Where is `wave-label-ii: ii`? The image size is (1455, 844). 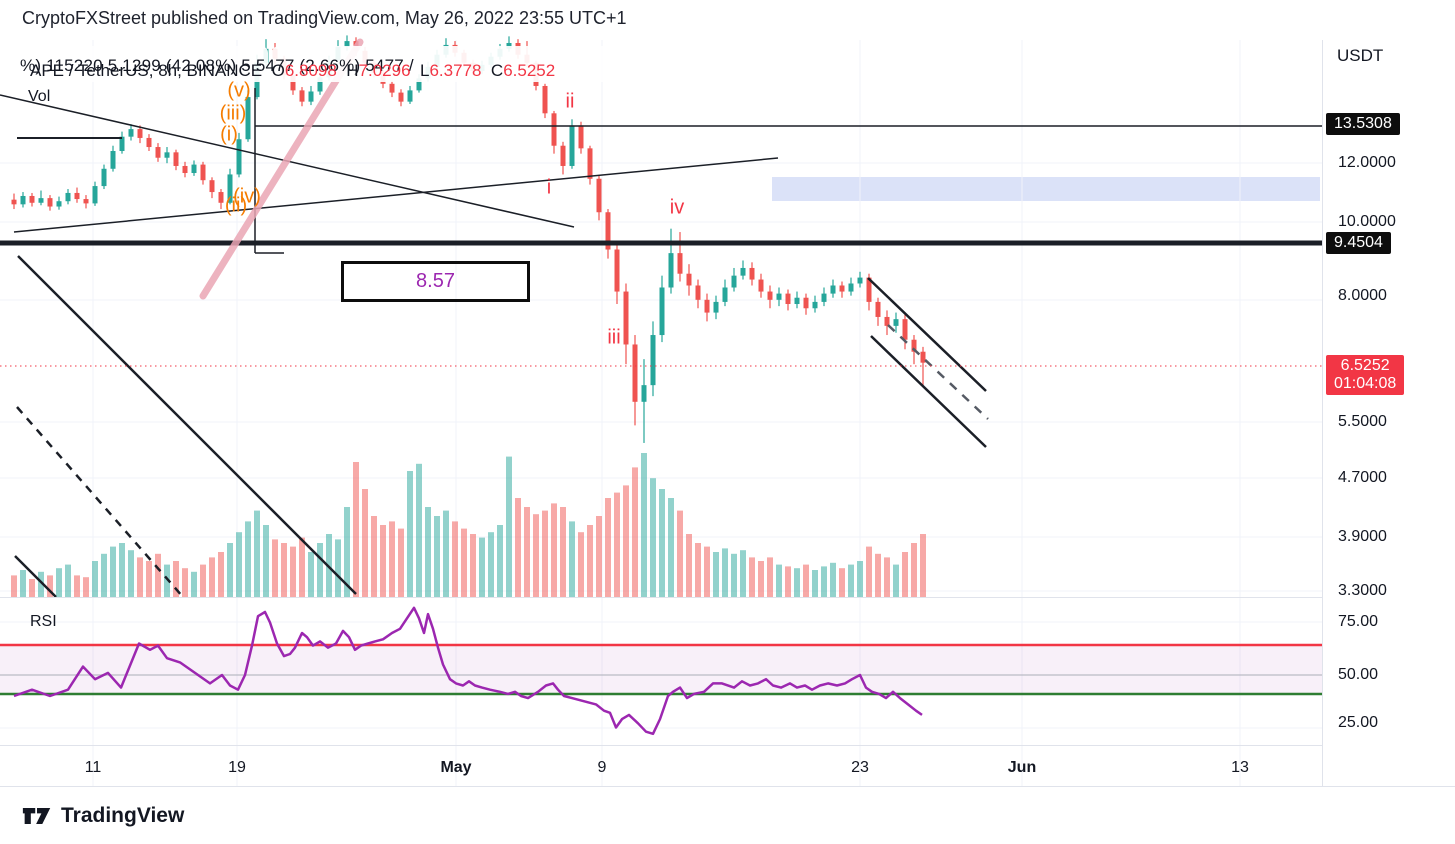
wave-label-ii: ii is located at coordinates (570, 101).